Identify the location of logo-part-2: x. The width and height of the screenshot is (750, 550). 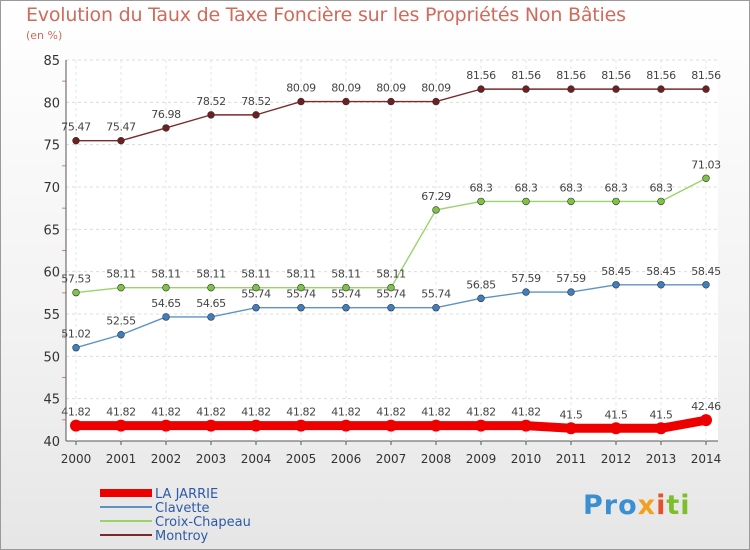
(647, 505).